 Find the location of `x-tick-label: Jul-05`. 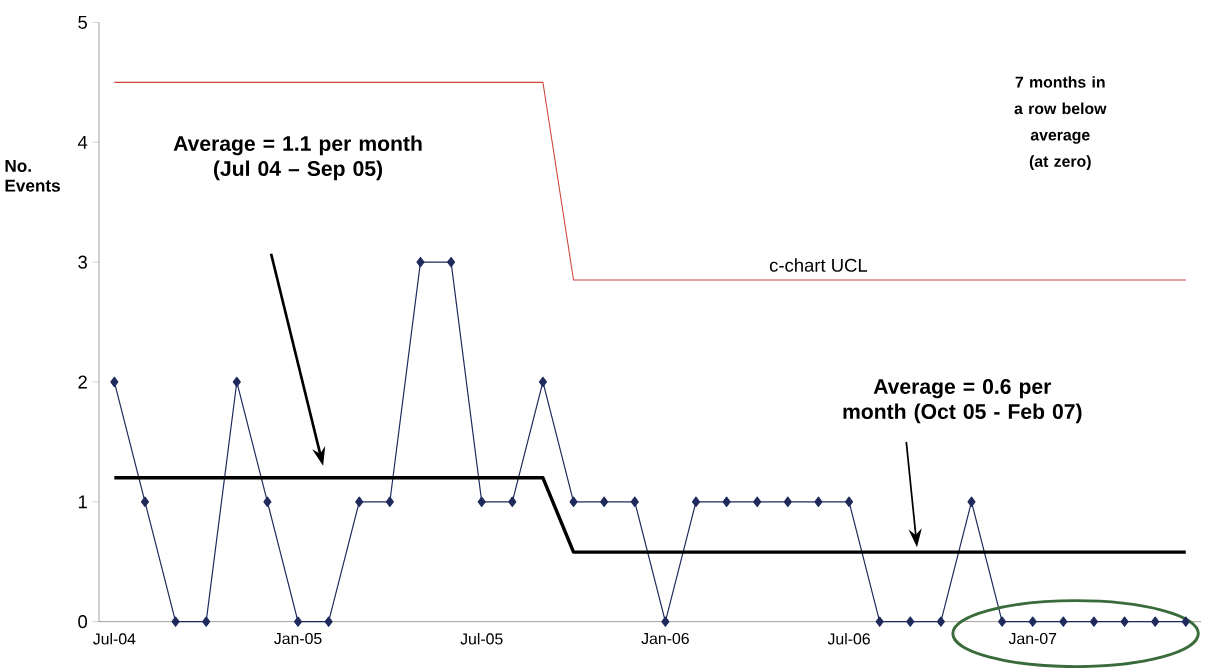

x-tick-label: Jul-05 is located at coordinates (481, 638).